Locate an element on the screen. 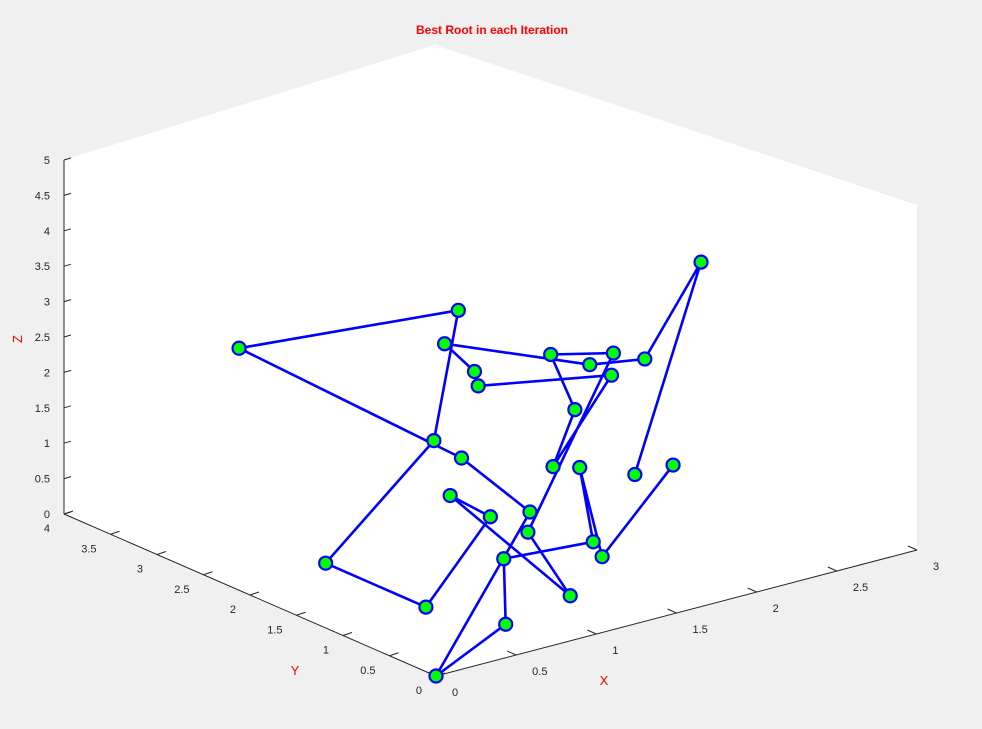 The width and height of the screenshot is (982, 729). y-tick-label: 2 is located at coordinates (233, 610).